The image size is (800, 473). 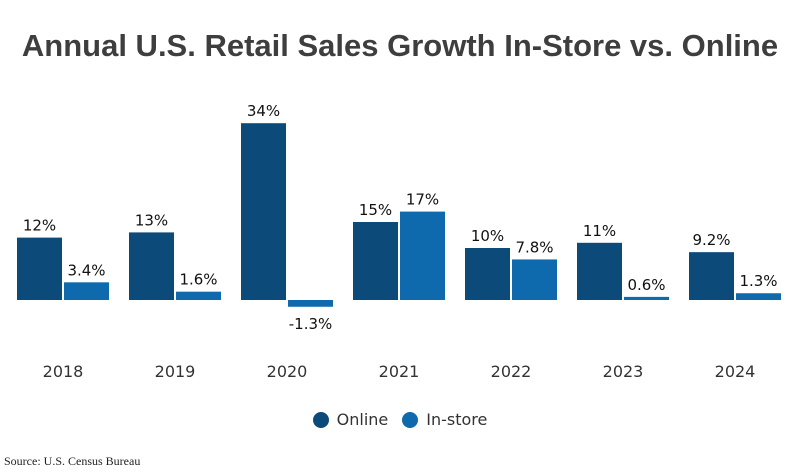 I want to click on data-label-in-store-2020: -1.3%, so click(x=311, y=324).